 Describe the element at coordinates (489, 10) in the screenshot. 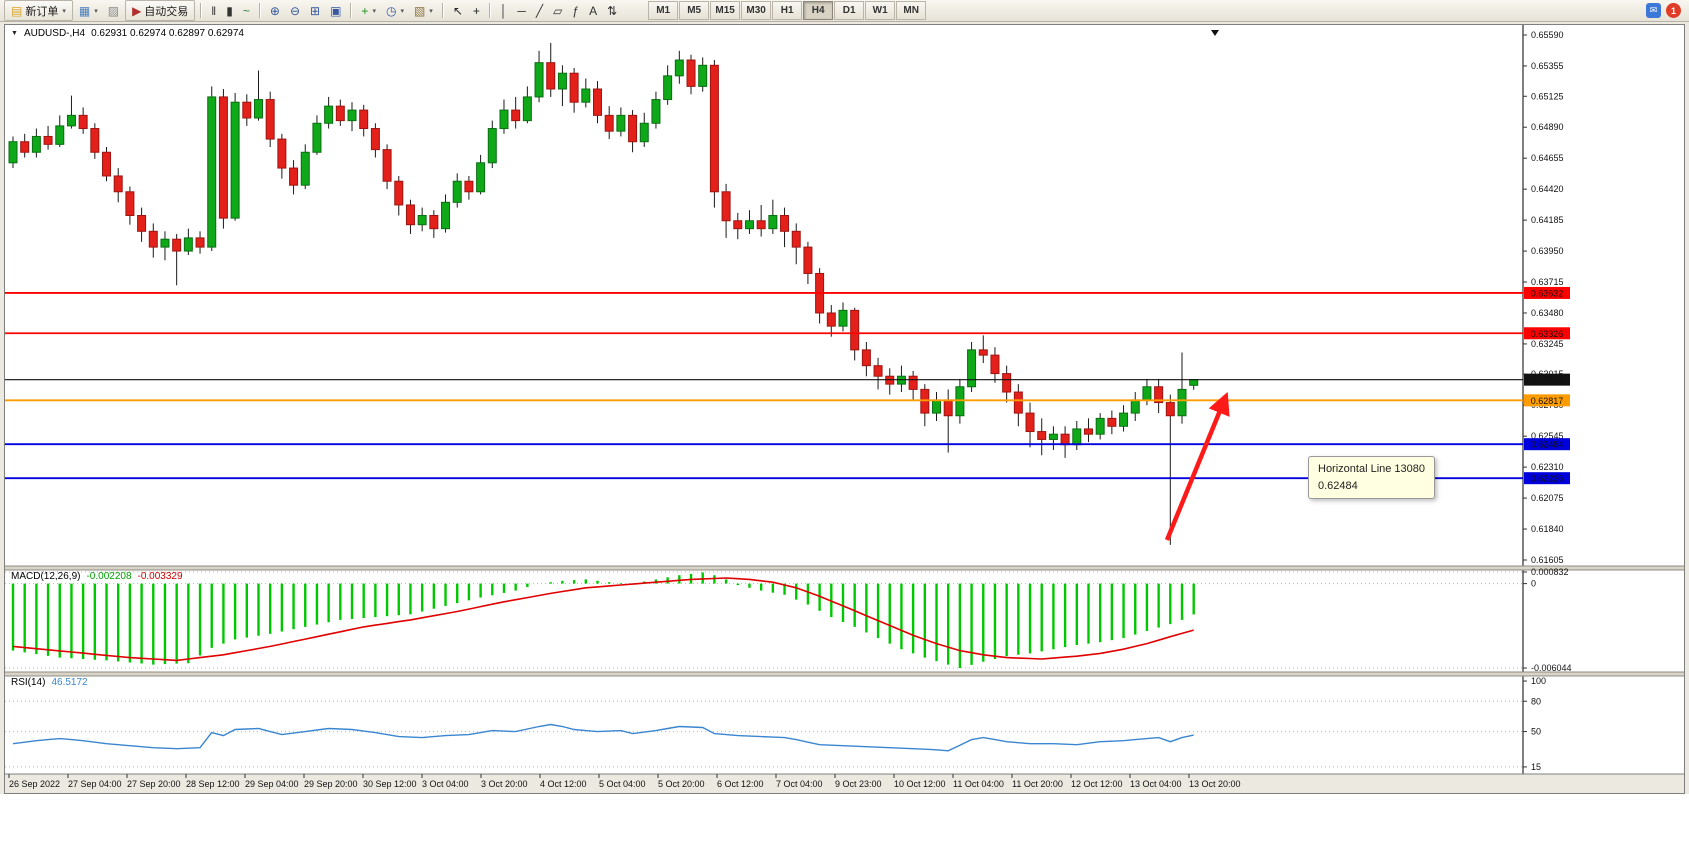

I see `toolbar-separator` at that location.